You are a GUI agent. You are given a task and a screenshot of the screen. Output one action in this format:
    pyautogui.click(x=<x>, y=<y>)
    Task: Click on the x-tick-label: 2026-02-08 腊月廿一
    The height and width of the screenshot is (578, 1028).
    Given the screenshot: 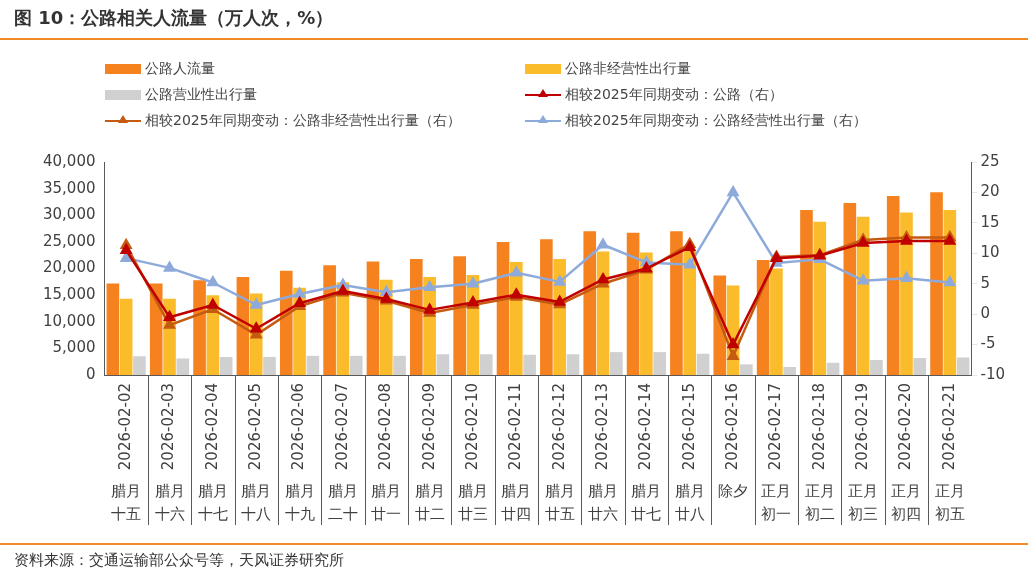 What is the action you would take?
    pyautogui.click(x=386, y=453)
    